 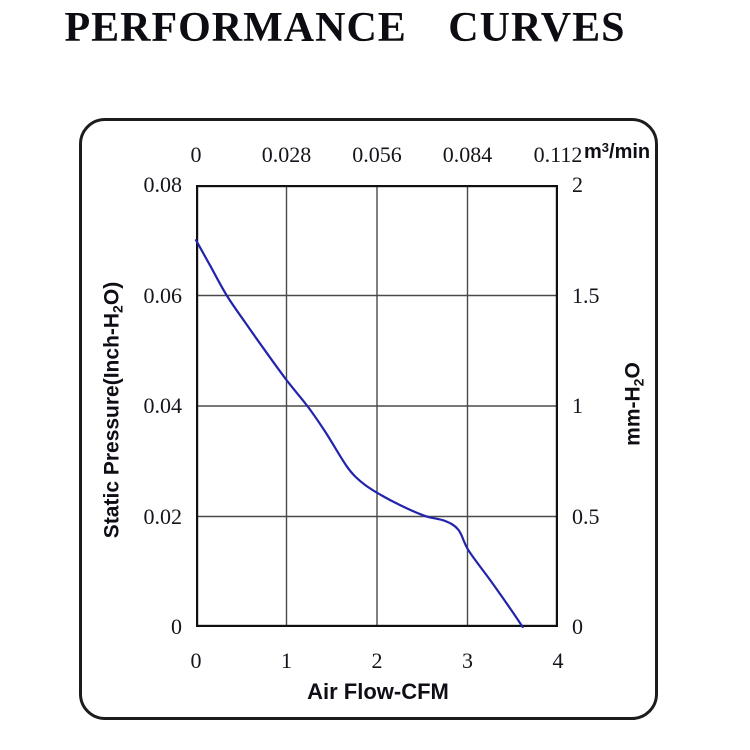 I want to click on bottom-axis-tick-label: 3, so click(x=467, y=660).